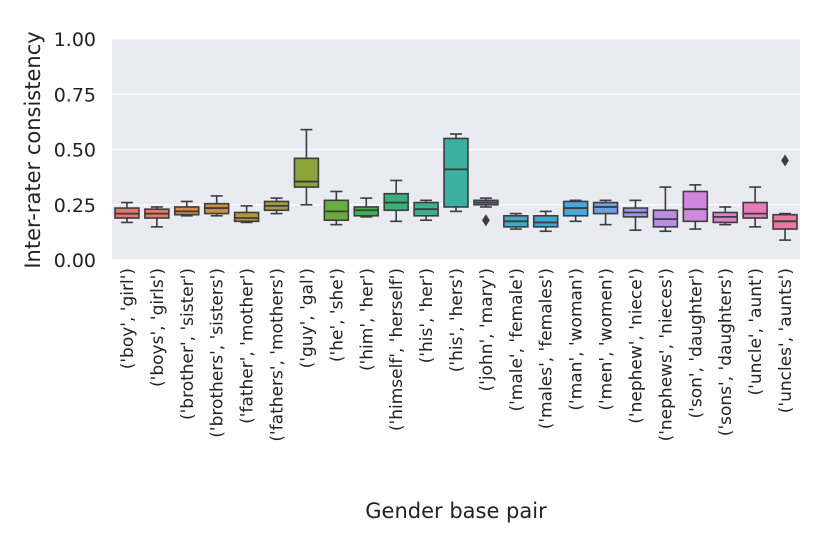  Describe the element at coordinates (696, 343) in the screenshot. I see `x-tick-label: ('son', 'daughter')` at that location.